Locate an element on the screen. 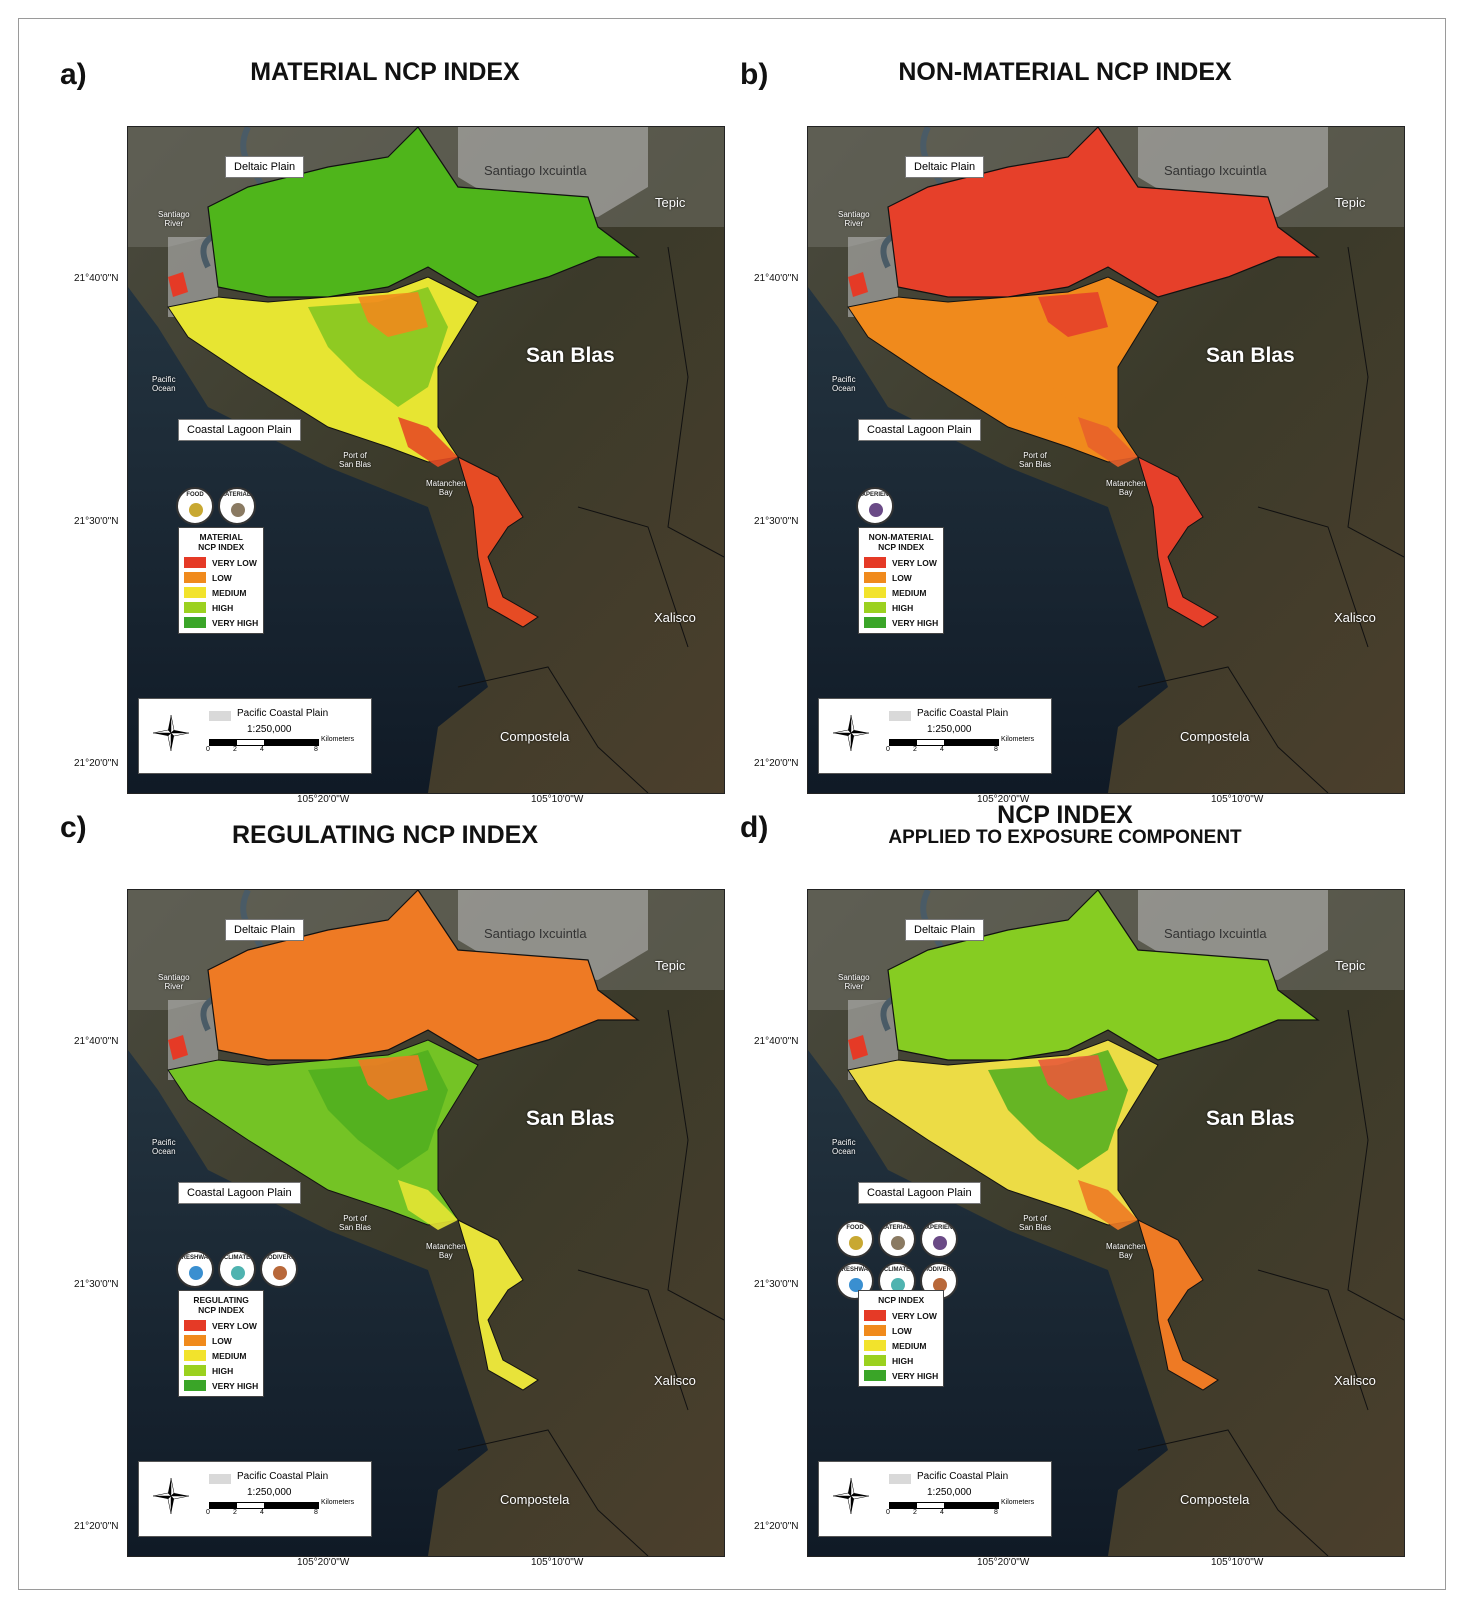 The width and height of the screenshot is (1466, 1610). panel-title: REGULATING NCP INDEX is located at coordinates (385, 835).